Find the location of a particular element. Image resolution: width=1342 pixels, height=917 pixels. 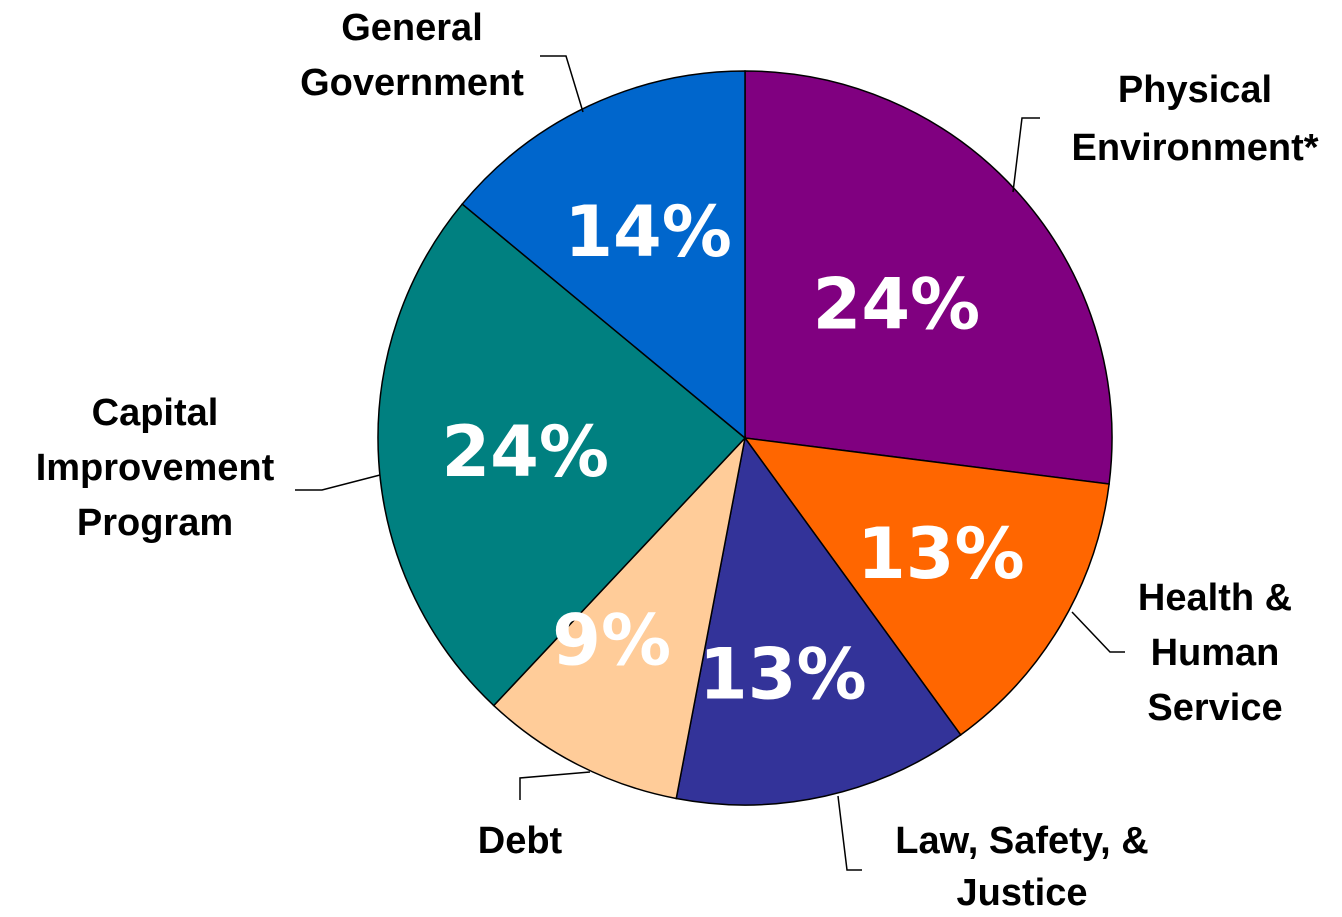

slice-category-label: Environment* is located at coordinates (1194, 148).